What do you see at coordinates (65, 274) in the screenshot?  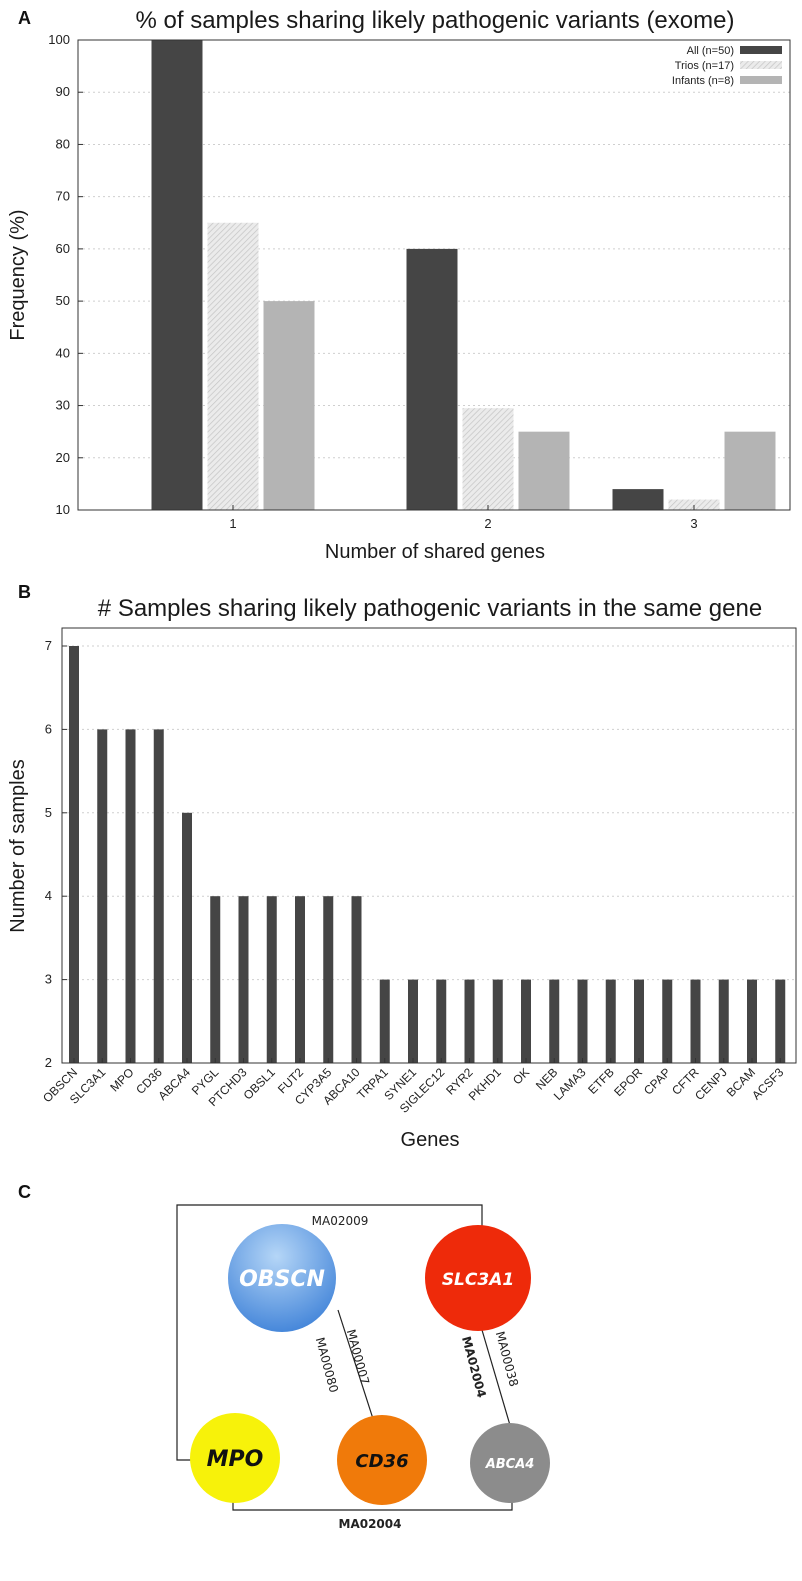 I see `panel-a-y-ticks: 10 20 30 40 50 60 70 80 90 100` at bounding box center [65, 274].